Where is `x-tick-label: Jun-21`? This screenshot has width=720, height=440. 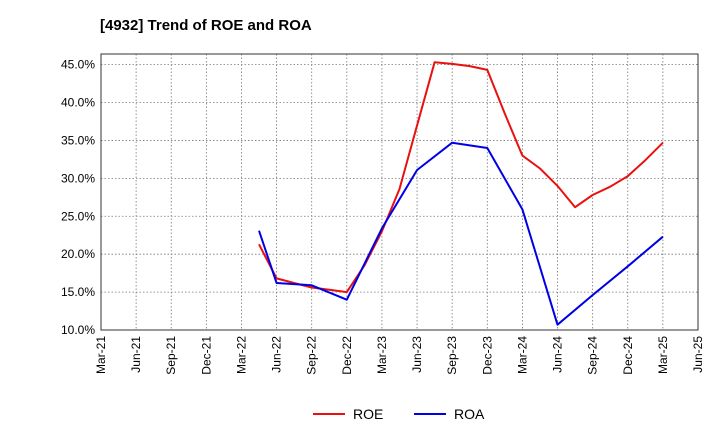
x-tick-label: Jun-21 is located at coordinates (136, 354).